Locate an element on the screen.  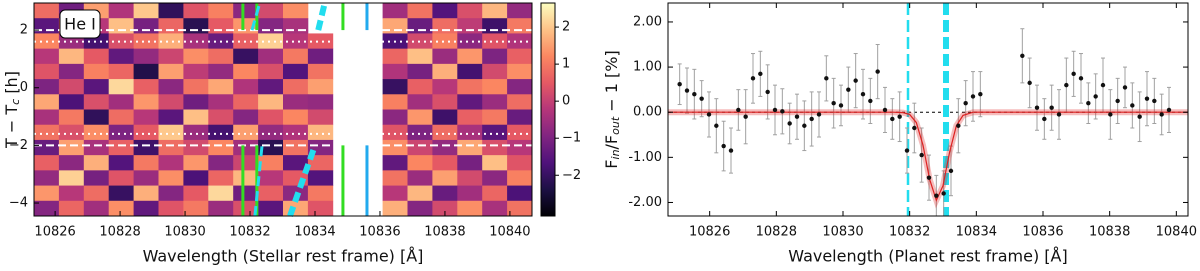
y-tick-label: 1.00 is located at coordinates (647, 67).